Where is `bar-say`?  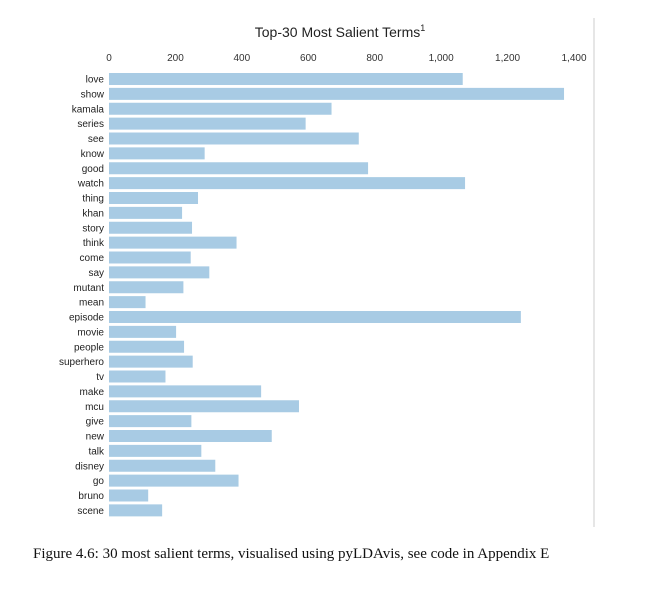
bar-say is located at coordinates (159, 272).